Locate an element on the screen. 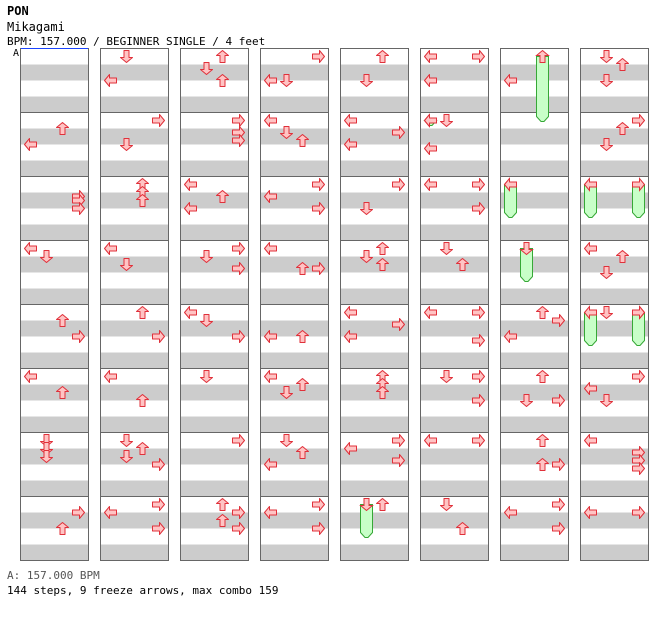 The image size is (672, 620). freeze-head-right-arrow is located at coordinates (639, 184).